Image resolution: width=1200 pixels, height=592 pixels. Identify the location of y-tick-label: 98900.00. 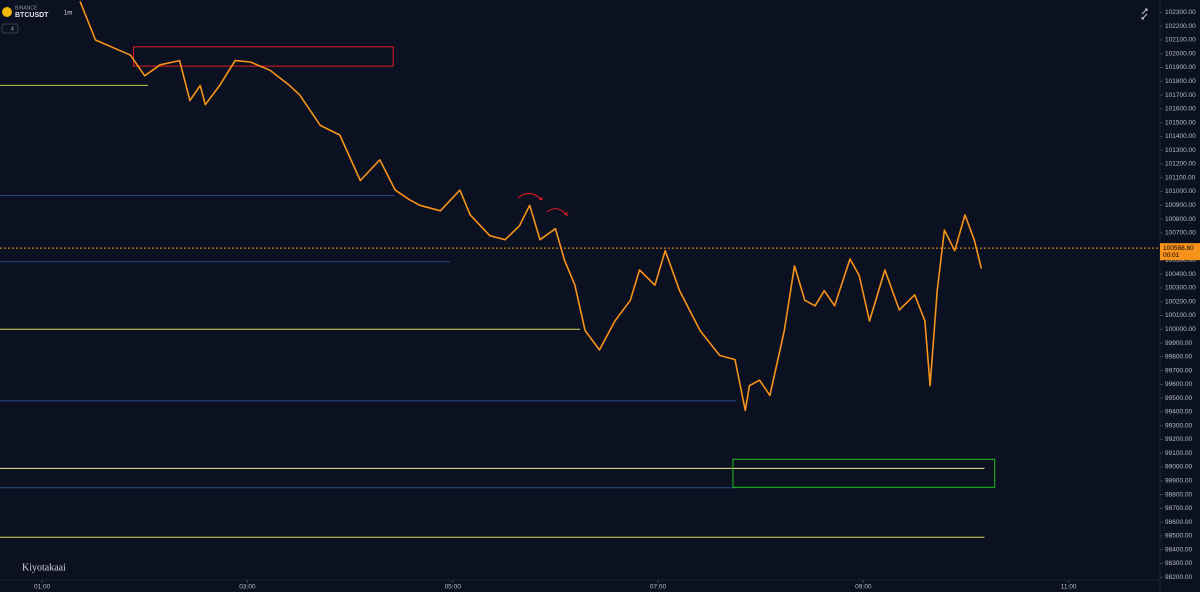
(1178, 481).